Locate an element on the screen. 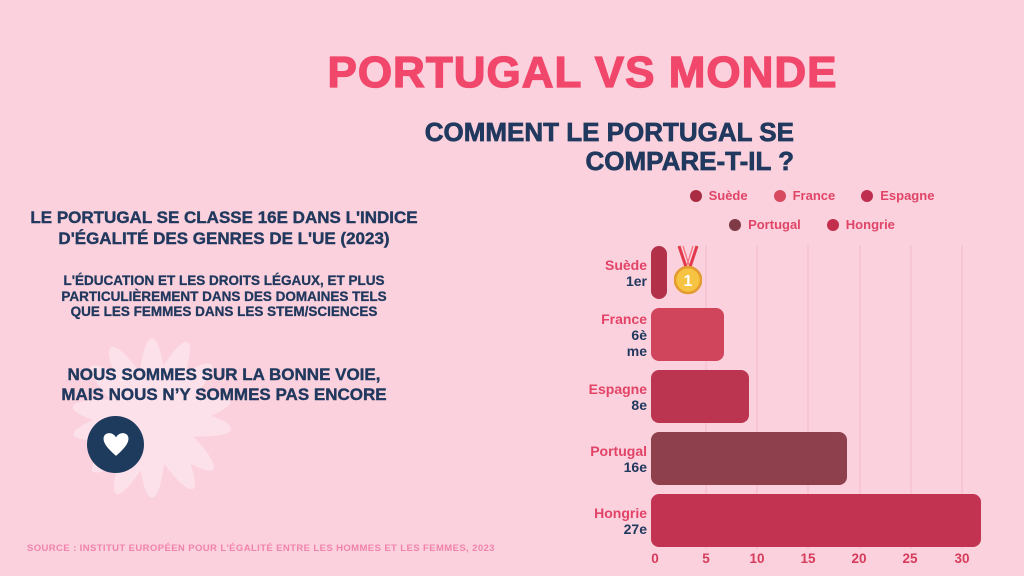  chart-legend-row-2: Portugal Hongrie is located at coordinates (812, 224).